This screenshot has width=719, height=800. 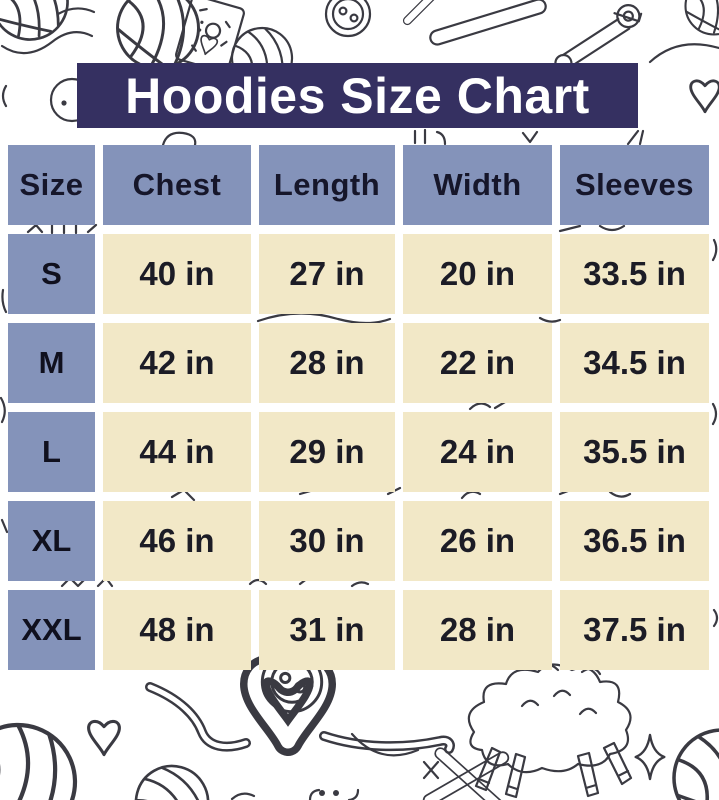 I want to click on value-cell: 37.5 in, so click(x=634, y=630).